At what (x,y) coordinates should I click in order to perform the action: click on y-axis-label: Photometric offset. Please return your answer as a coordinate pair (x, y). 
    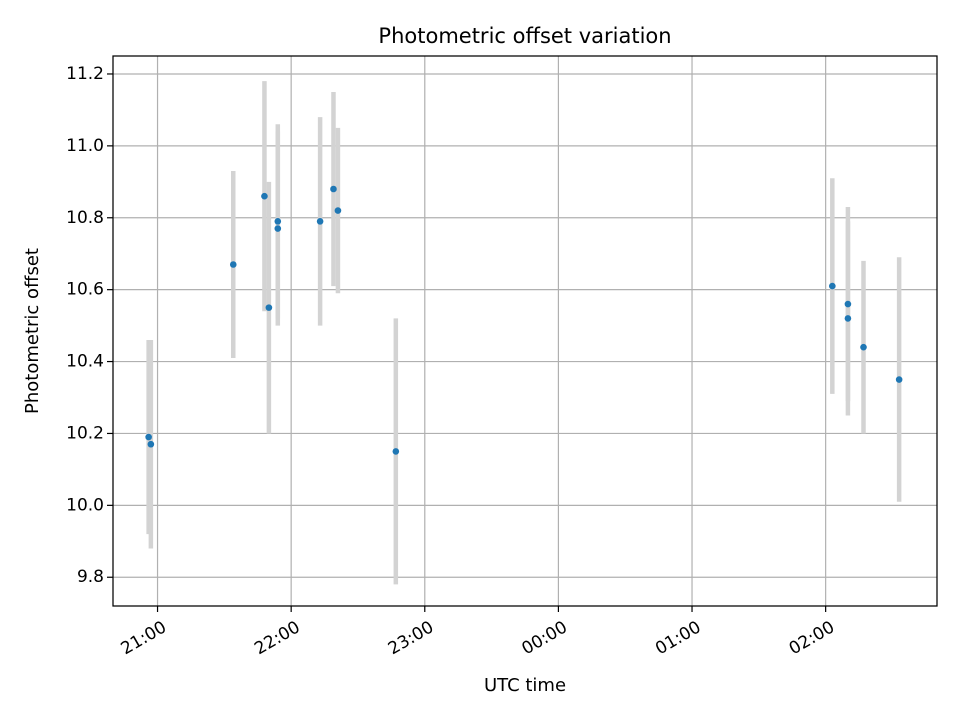
    Looking at the image, I should click on (32, 331).